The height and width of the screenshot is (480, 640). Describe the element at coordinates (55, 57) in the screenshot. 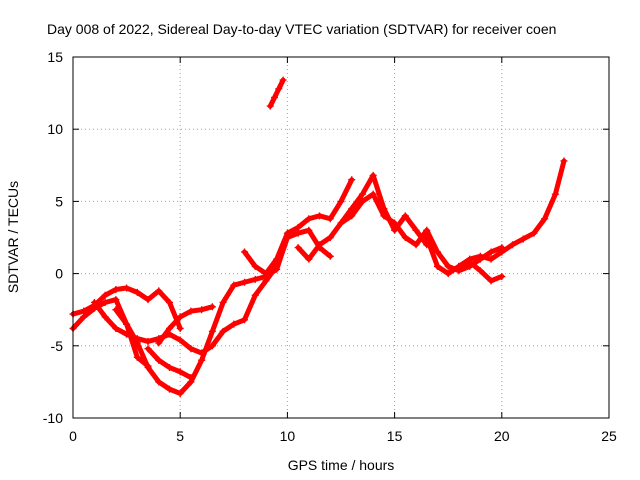

I see `y-tick-label: 15` at that location.